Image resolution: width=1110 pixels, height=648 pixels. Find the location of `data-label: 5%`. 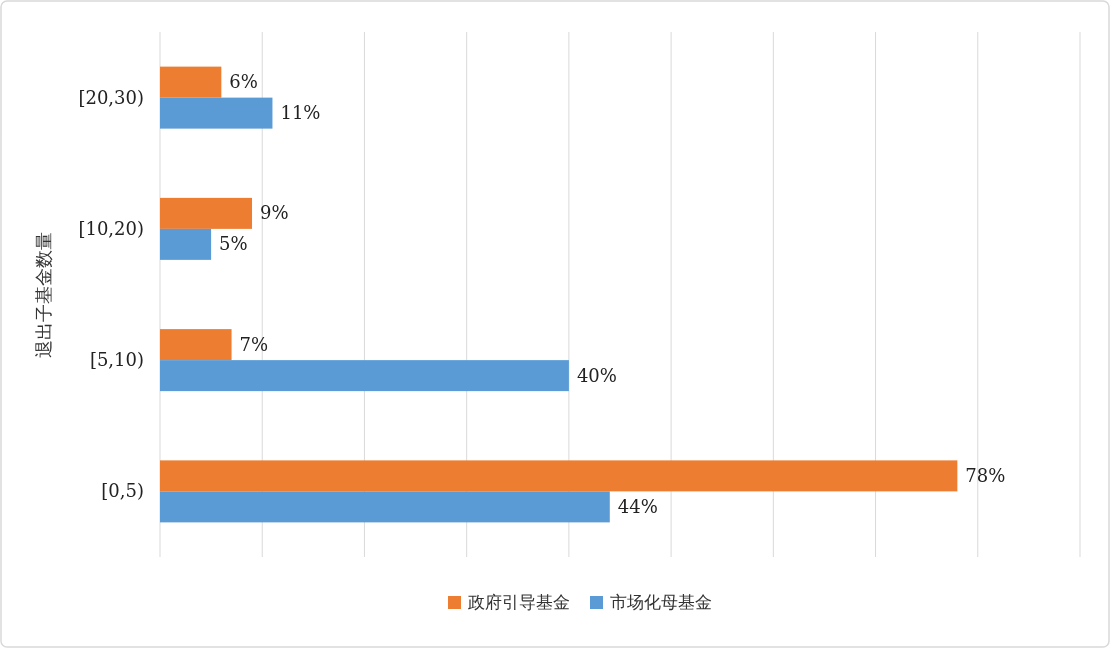

data-label: 5% is located at coordinates (233, 244).